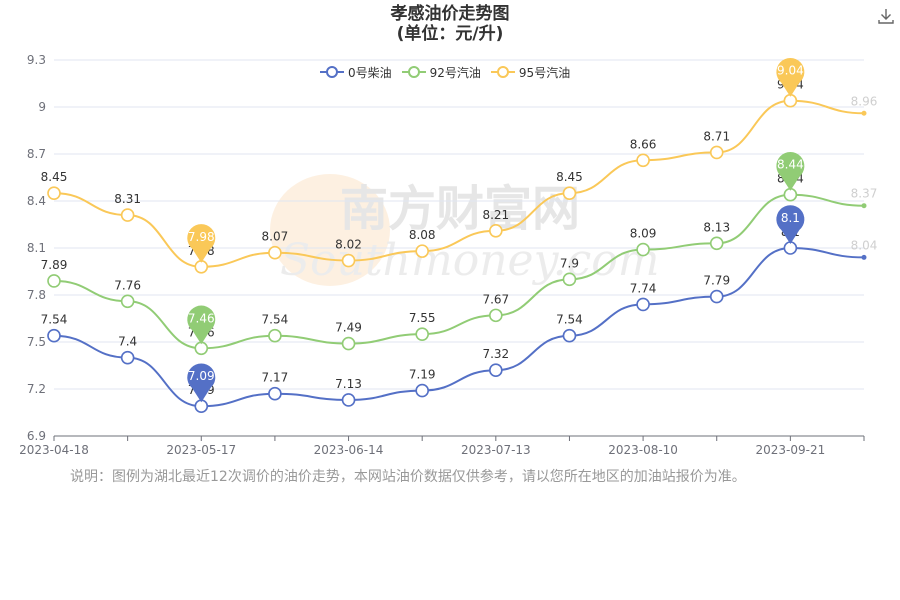 Image resolution: width=900 pixels, height=600 pixels. What do you see at coordinates (201, 318) in the screenshot?
I see `min-marker-label: 7.46` at bounding box center [201, 318].